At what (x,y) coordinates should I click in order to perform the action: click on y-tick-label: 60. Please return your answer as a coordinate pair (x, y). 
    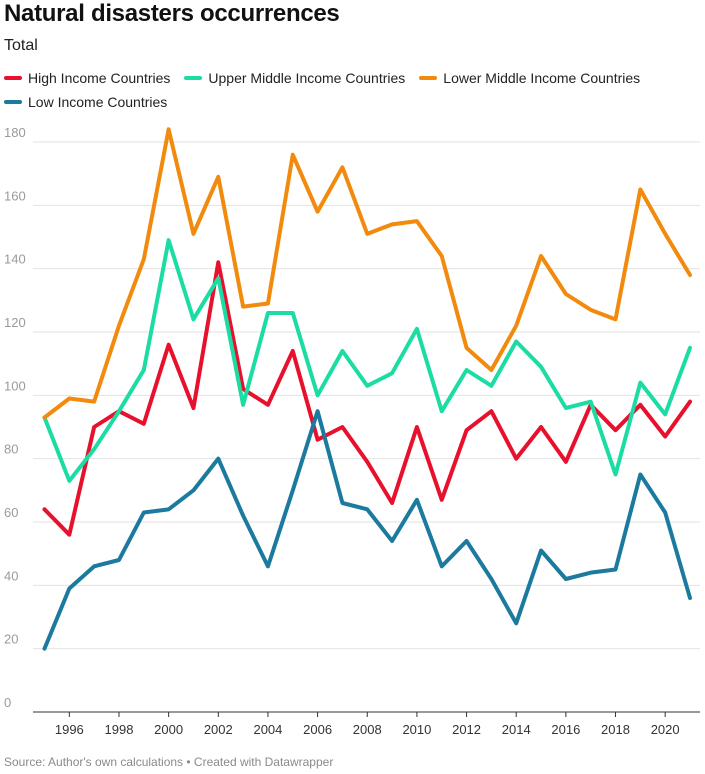
    Looking at the image, I should click on (11, 512).